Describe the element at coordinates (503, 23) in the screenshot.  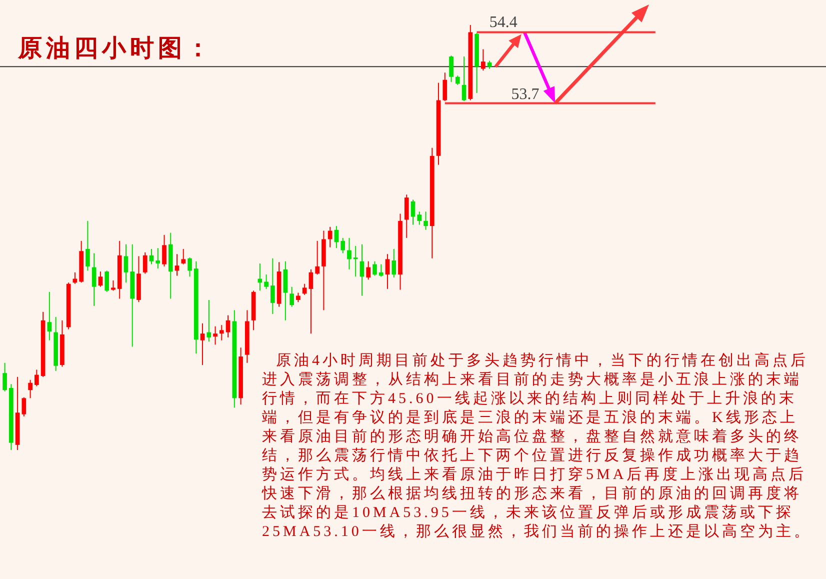
I see `annotation: 54.4` at that location.